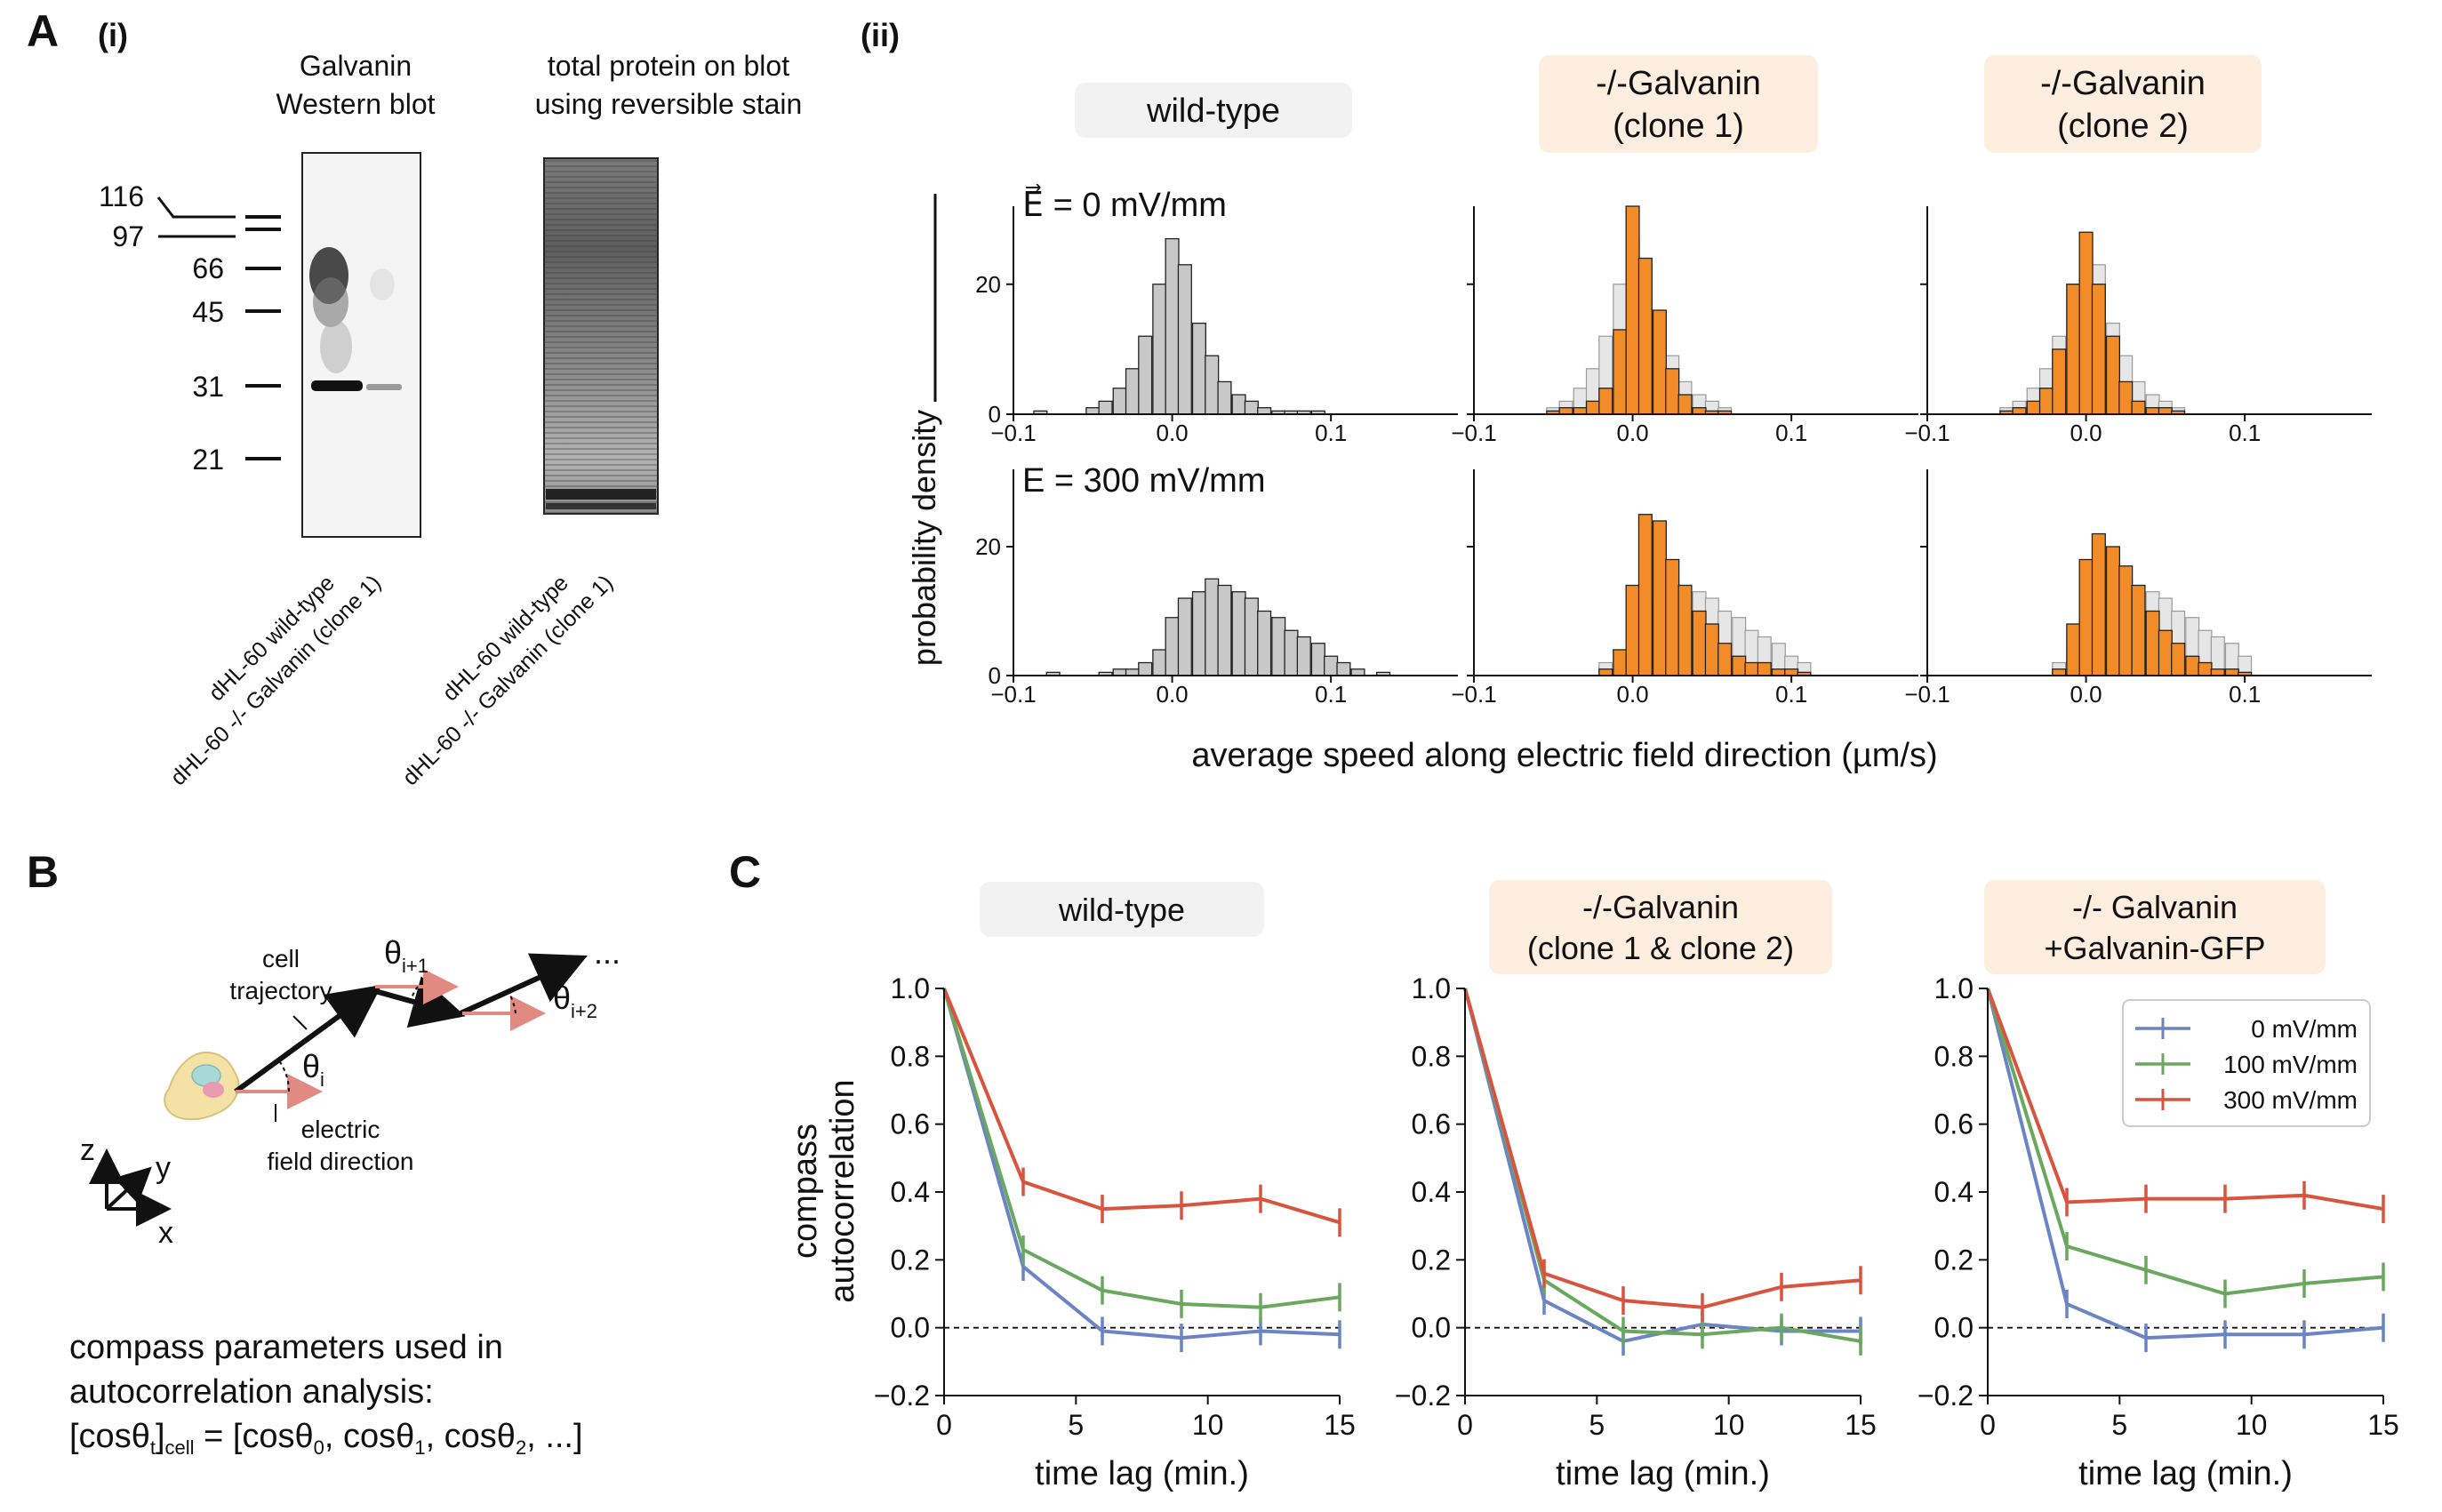 Image resolution: width=2442 pixels, height=1512 pixels. I want to click on row-label-0mv: E⃗ = 0 mV/mm, so click(1124, 204).